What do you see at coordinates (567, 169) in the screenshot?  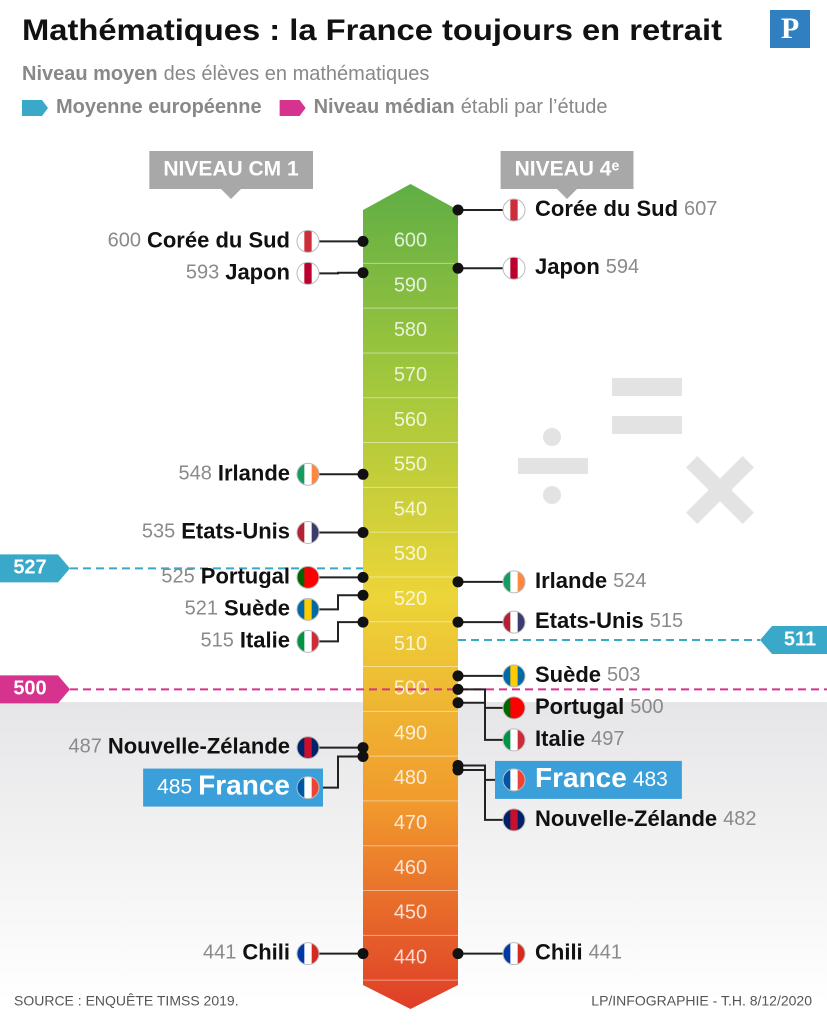 I see `series-name: NIVEAU 4ᵉ` at bounding box center [567, 169].